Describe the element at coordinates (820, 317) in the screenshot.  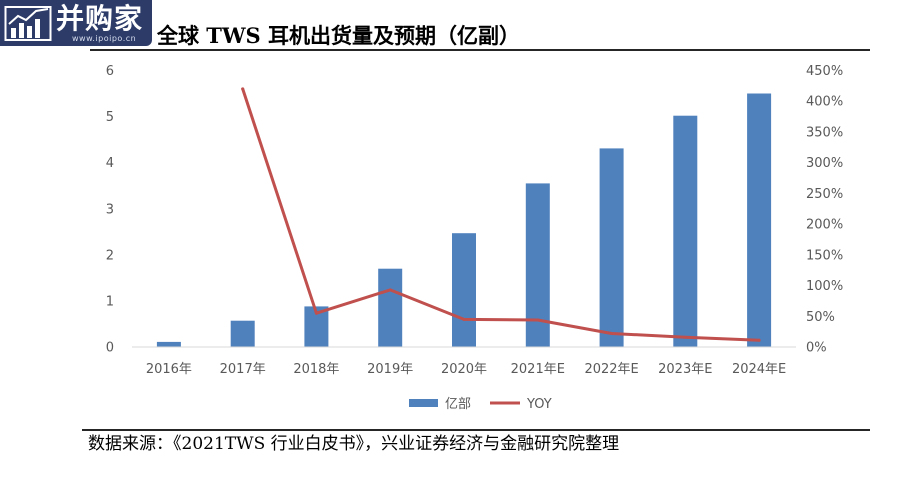
I see `right-axis-tick-label: 50%` at that location.